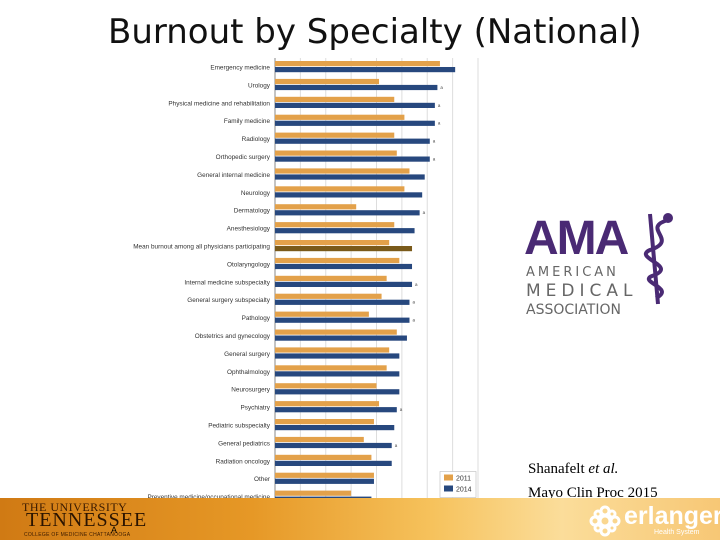  What do you see at coordinates (581, 291) in the screenshot?
I see `ama-logo-line2: MEDICAL` at bounding box center [581, 291].